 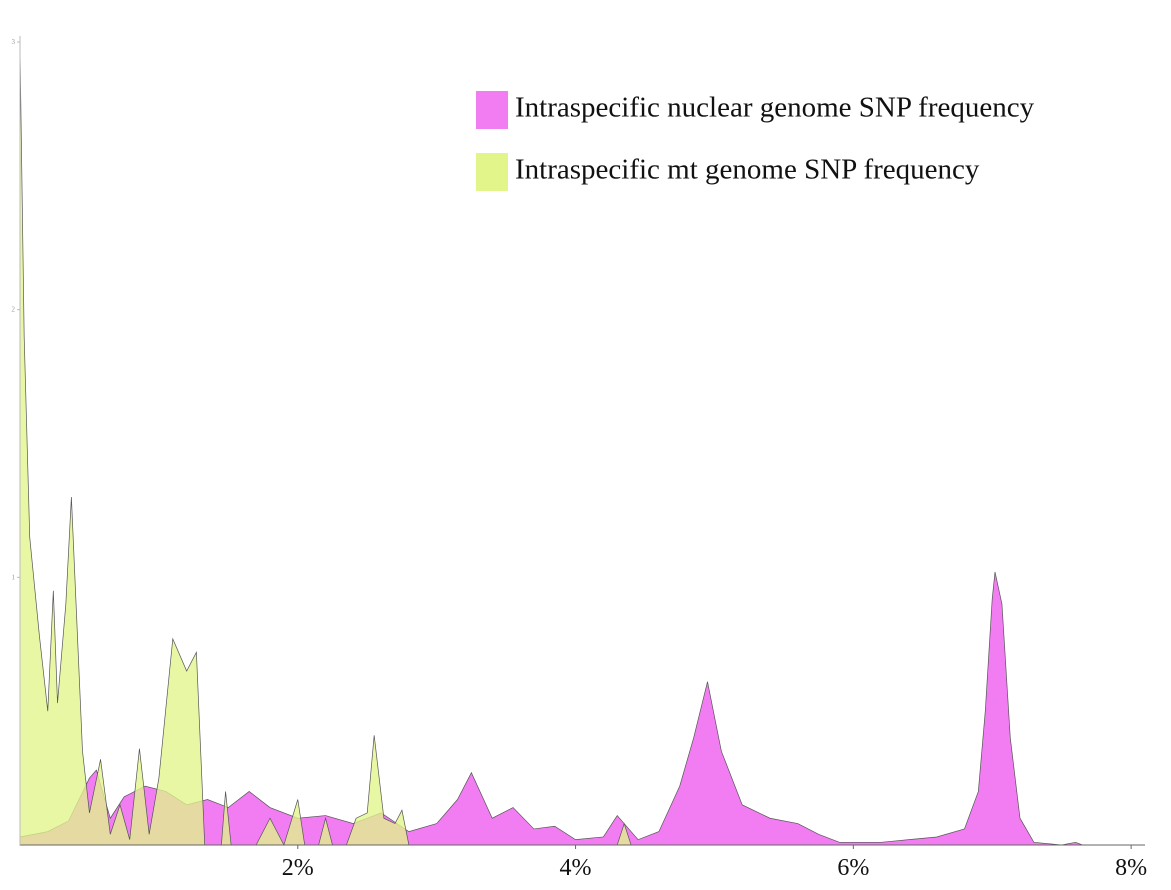 What do you see at coordinates (576, 868) in the screenshot?
I see `x-tick-label: 4%` at bounding box center [576, 868].